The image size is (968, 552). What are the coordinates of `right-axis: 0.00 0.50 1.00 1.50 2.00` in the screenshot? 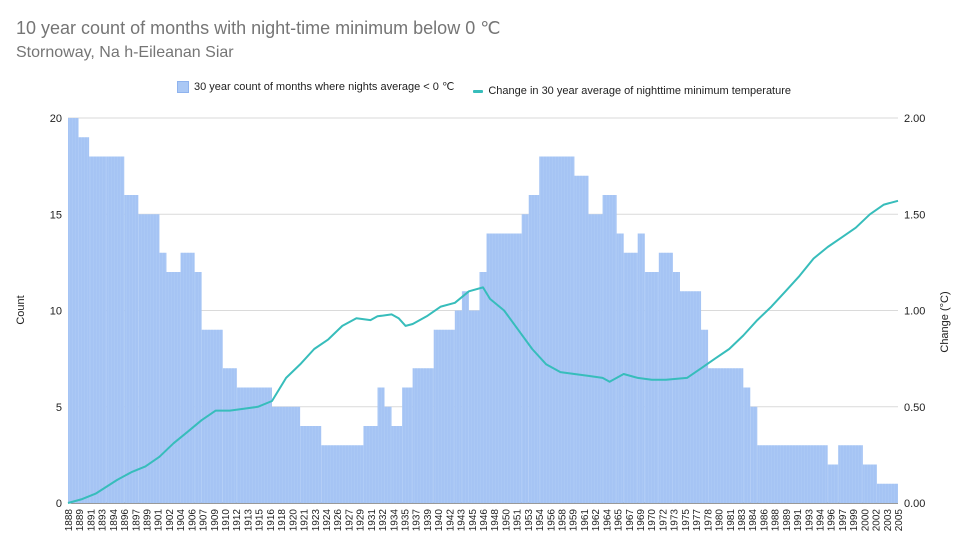 It's located at (914, 311).